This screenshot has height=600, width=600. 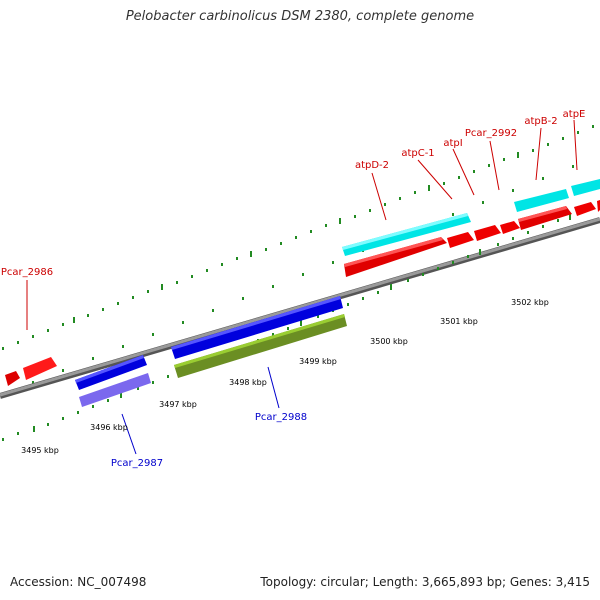 I want to click on axis-label-3497: 3497 kbp, so click(x=178, y=404).